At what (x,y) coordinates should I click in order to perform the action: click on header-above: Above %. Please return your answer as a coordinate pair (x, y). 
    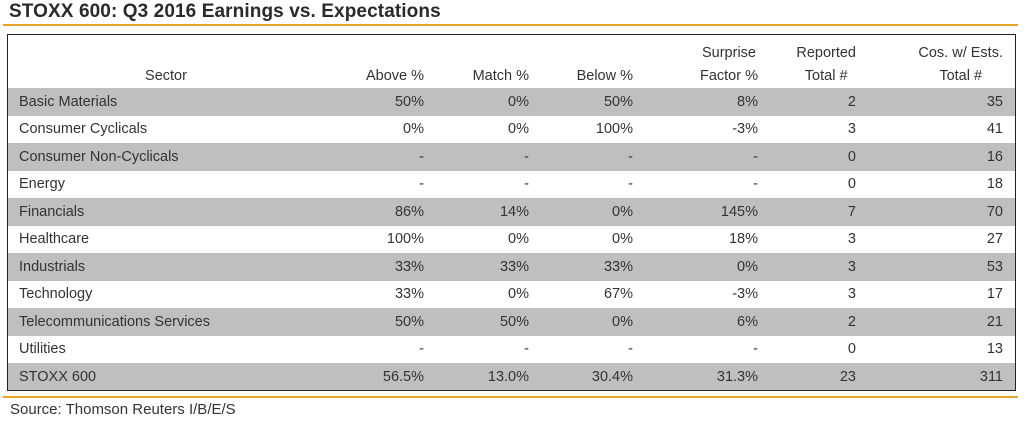
    Looking at the image, I should click on (394, 76).